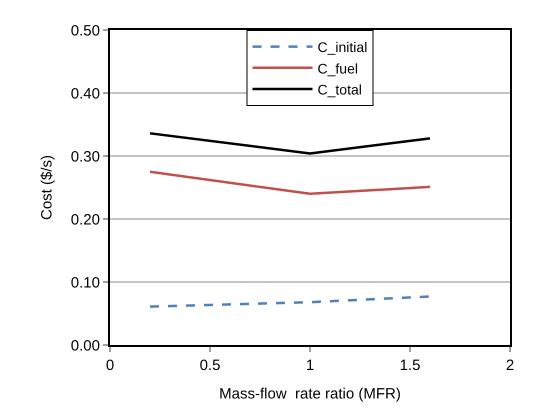 Image resolution: width=540 pixels, height=420 pixels. What do you see at coordinates (110, 365) in the screenshot?
I see `x-tick-label: 0` at bounding box center [110, 365].